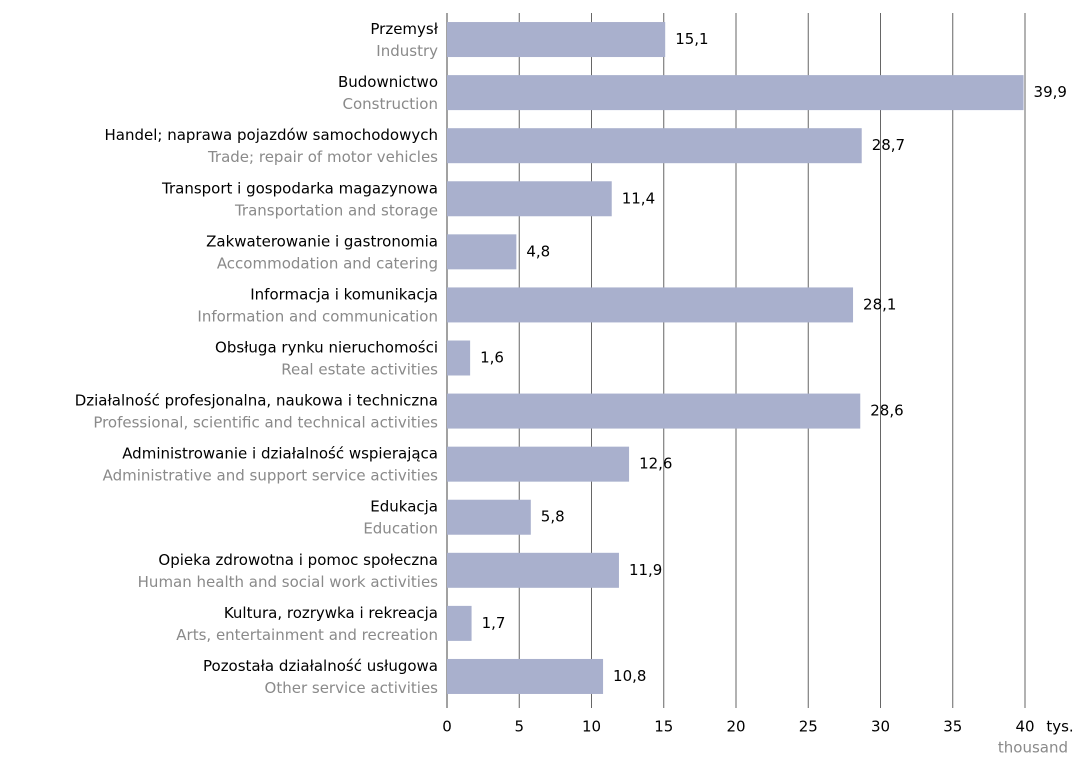 This screenshot has width=1074, height=760. I want to click on category-label: Pozostała działalność usługowa, so click(320, 666).